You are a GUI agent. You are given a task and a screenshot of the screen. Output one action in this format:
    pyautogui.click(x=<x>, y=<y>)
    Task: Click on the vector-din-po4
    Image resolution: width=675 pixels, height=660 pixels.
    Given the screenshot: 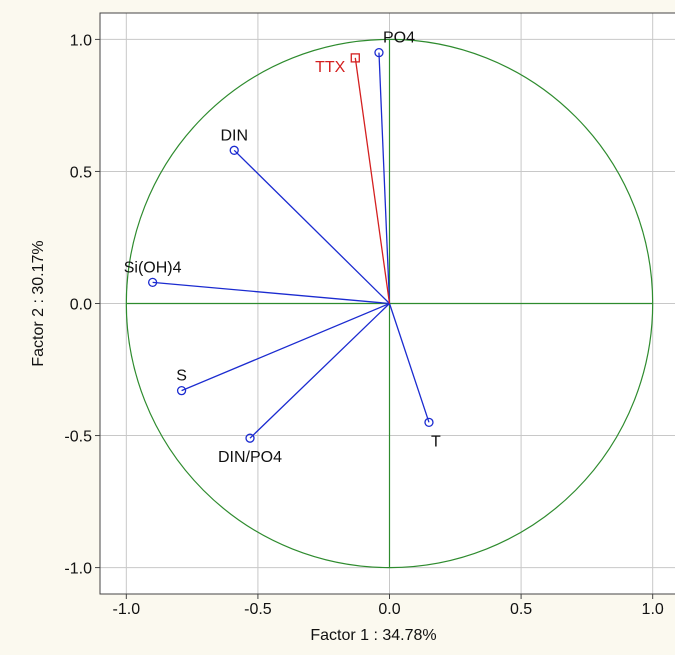 What is the action you would take?
    pyautogui.click(x=319, y=371)
    